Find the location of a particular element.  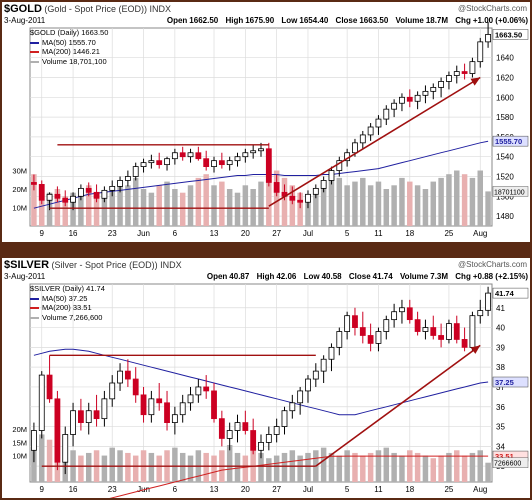

silver-title: $SILVER (Silver - Spot Price (EOD)) INDX is located at coordinates (266, 265).